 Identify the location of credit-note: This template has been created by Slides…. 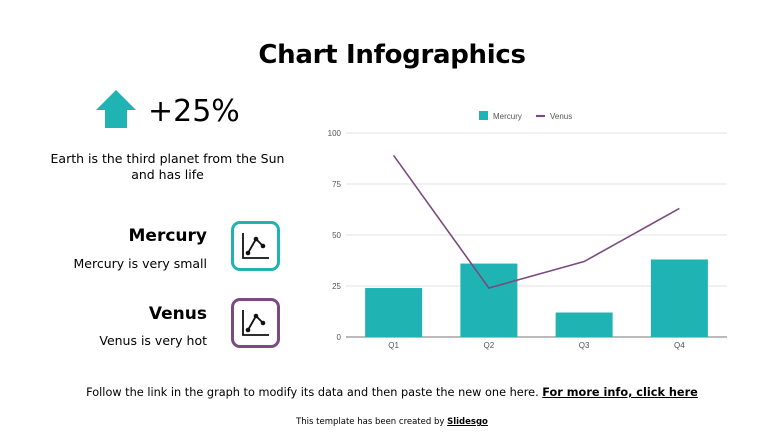
(392, 422).